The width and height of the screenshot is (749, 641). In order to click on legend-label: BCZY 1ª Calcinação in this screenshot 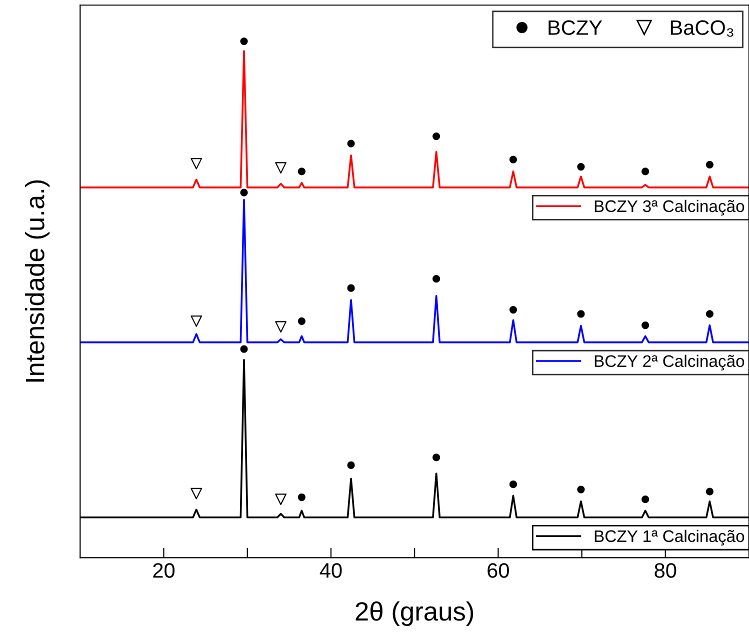, I will do `click(669, 538)`.